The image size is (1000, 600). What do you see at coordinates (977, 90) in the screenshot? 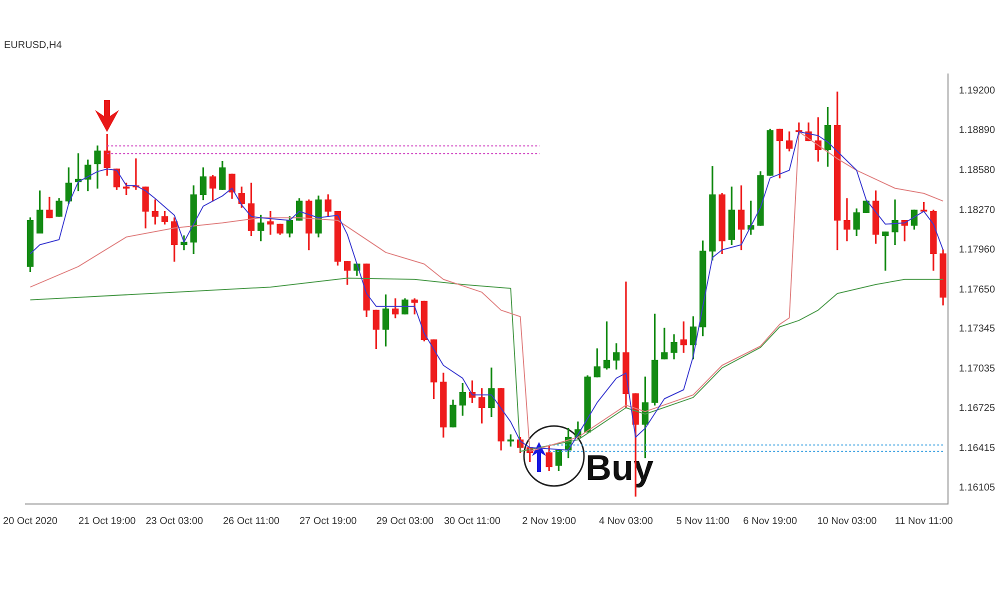
I see `y-tick-label: 1.19200` at bounding box center [977, 90].